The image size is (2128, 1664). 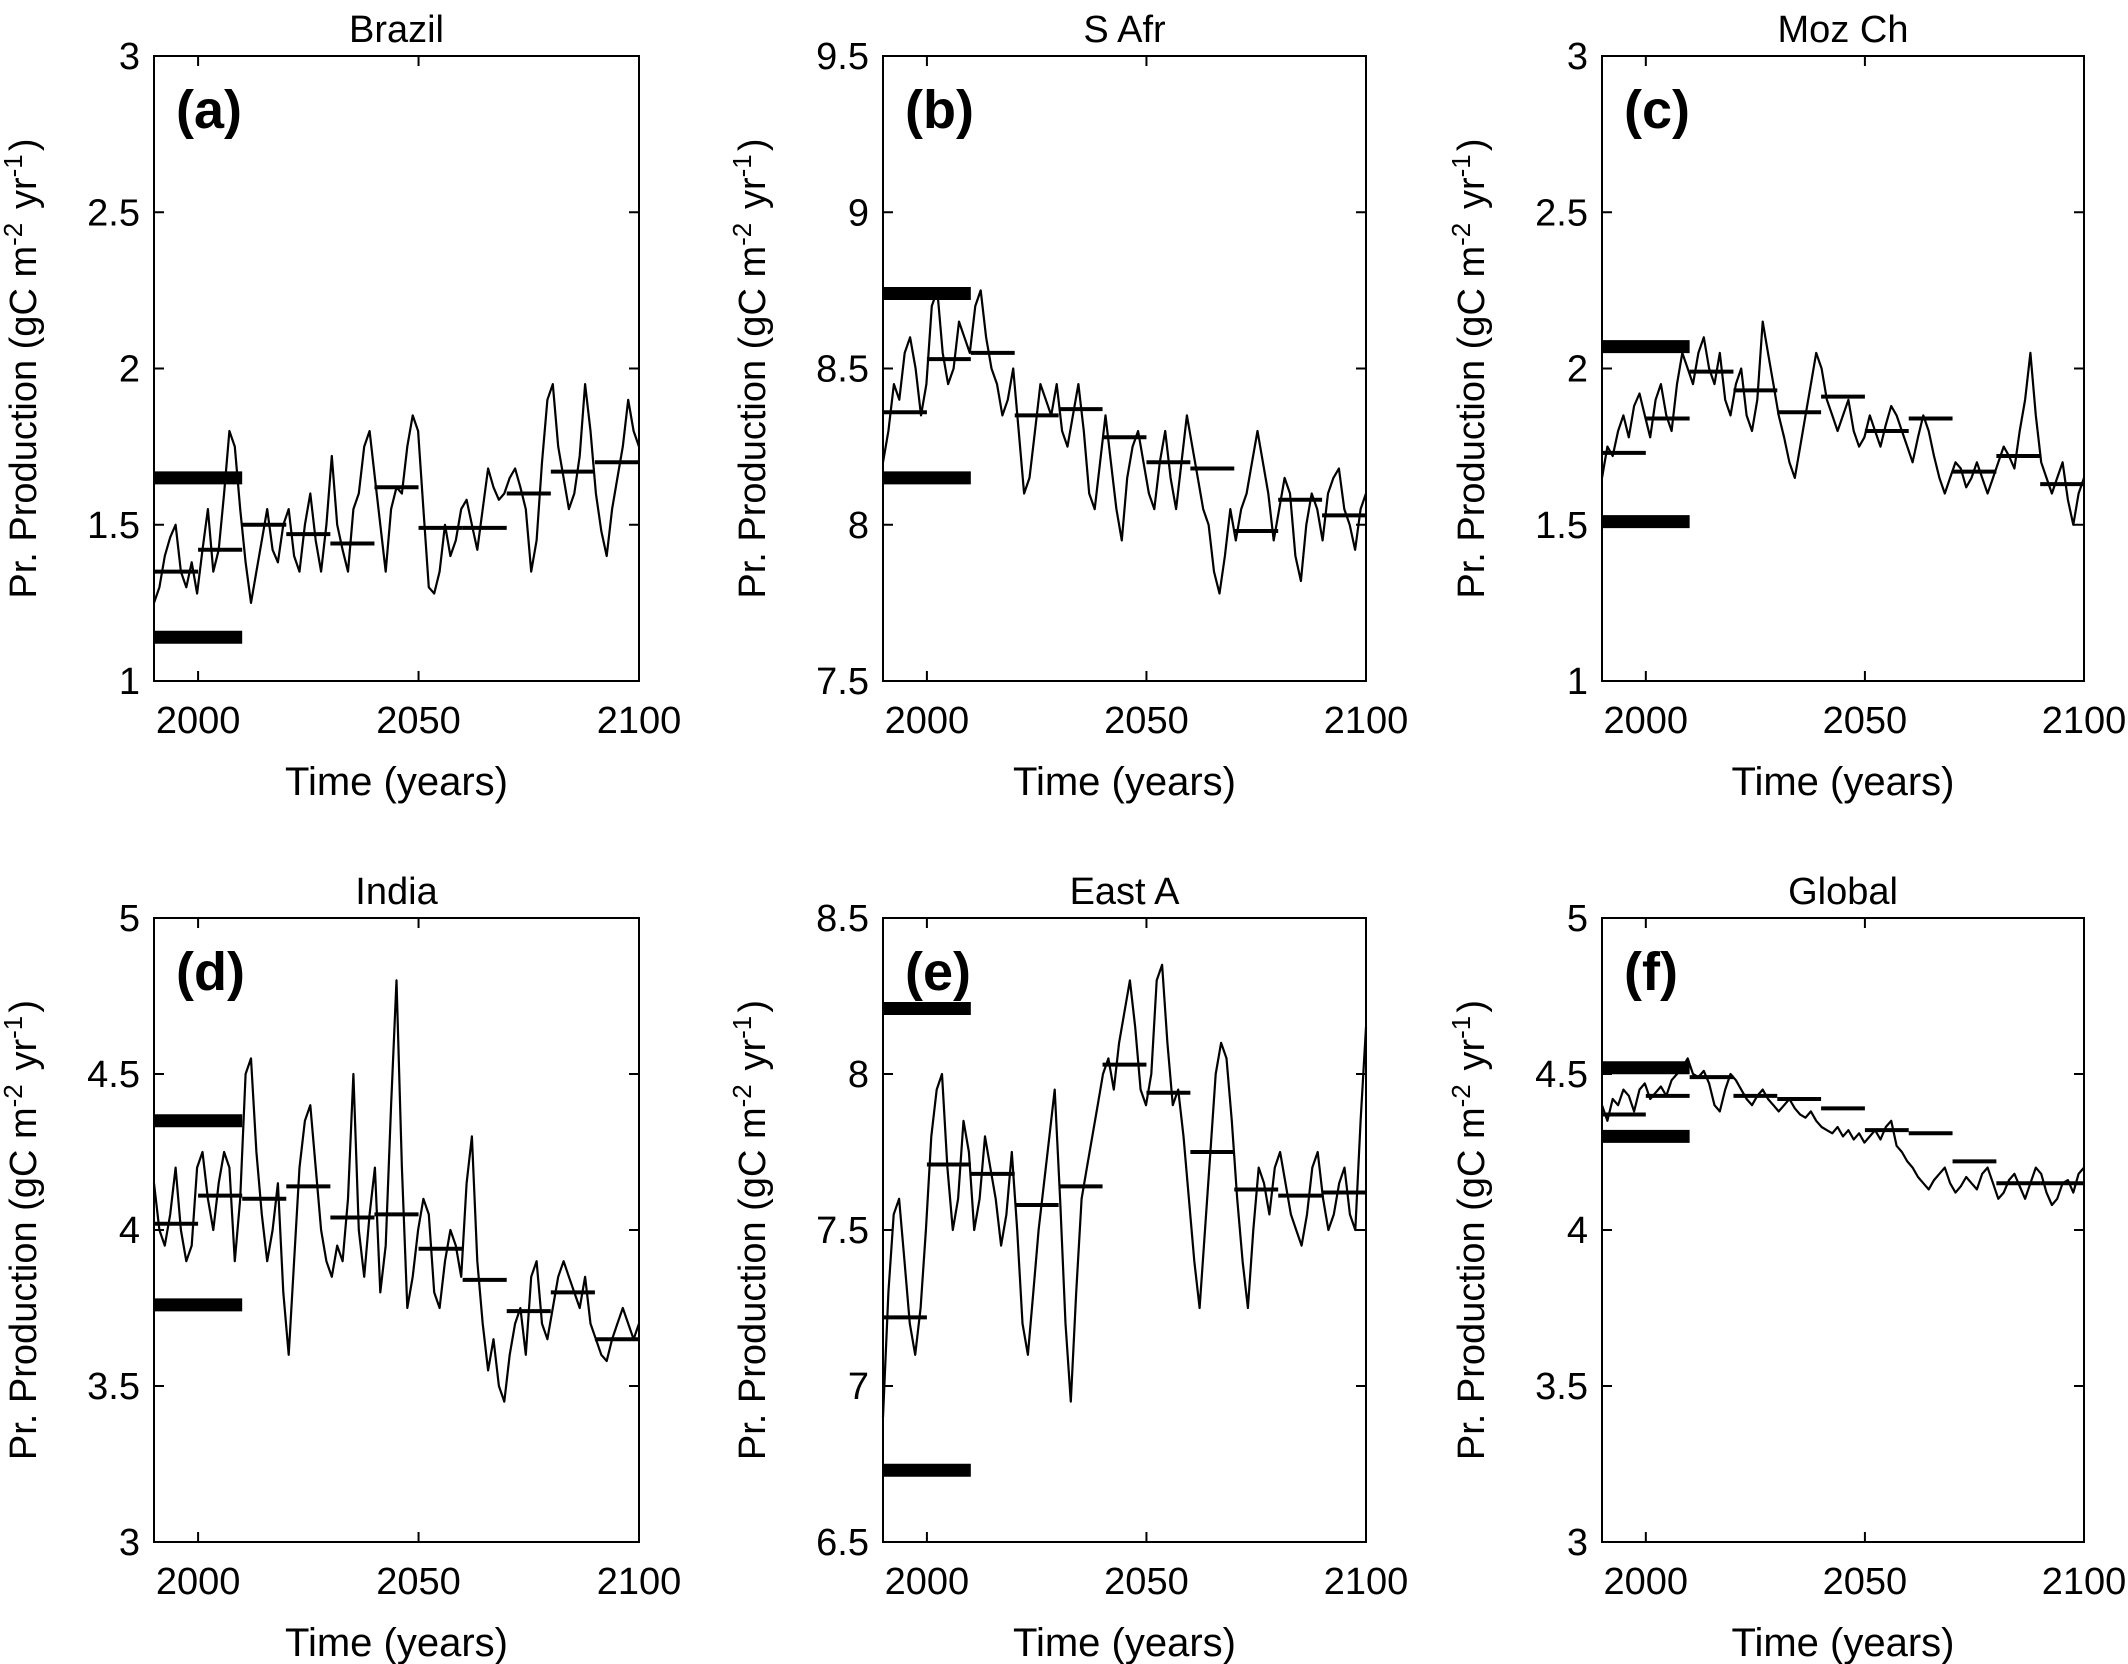 What do you see at coordinates (1651, 972) in the screenshot?
I see `panel-label: (f)` at bounding box center [1651, 972].